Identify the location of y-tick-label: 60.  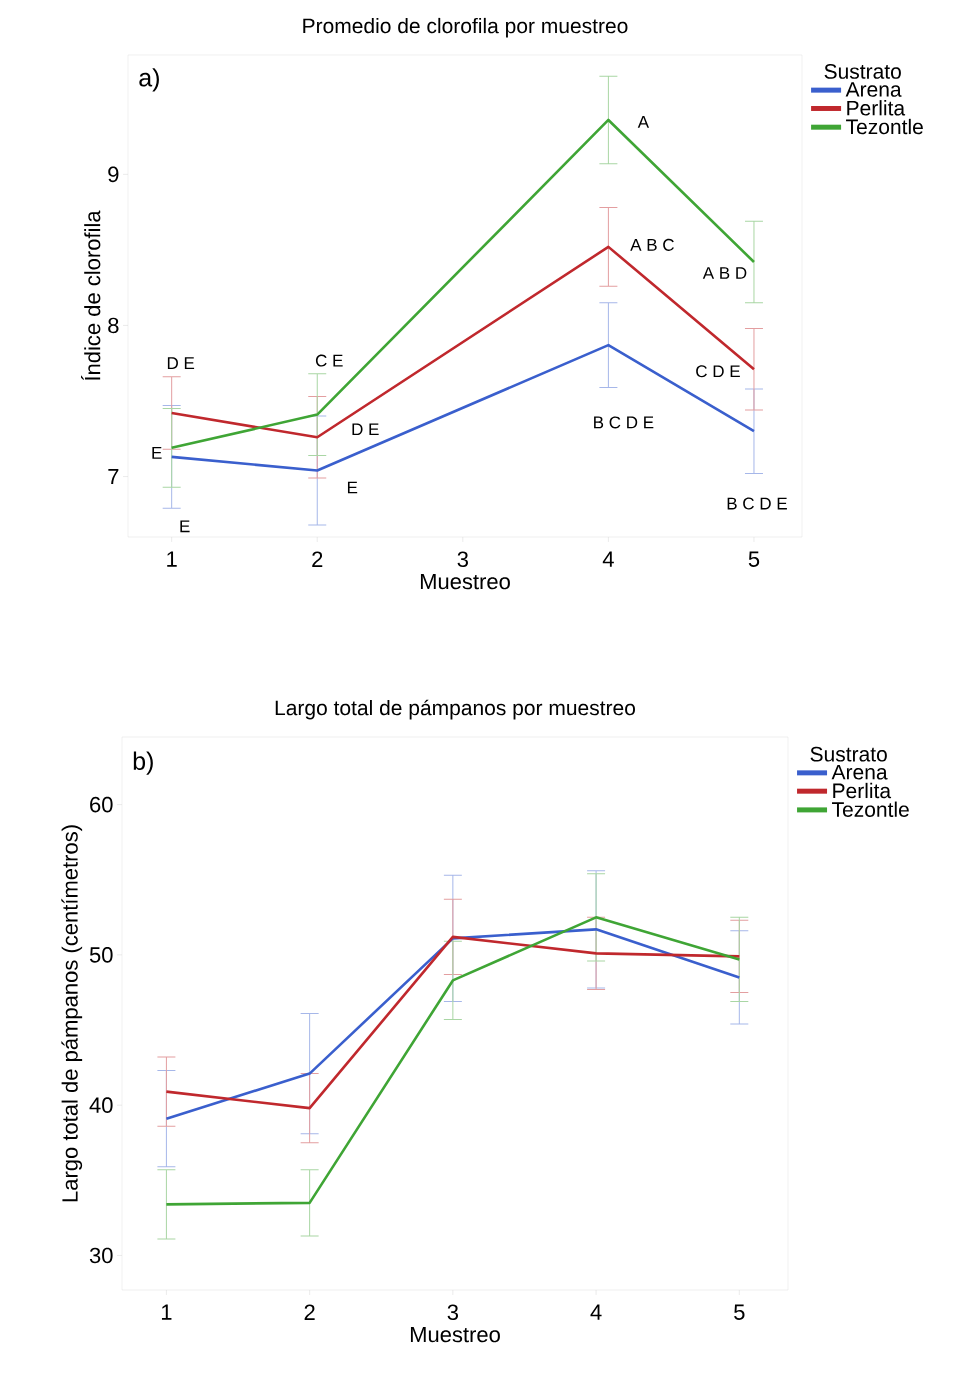
(101, 804).